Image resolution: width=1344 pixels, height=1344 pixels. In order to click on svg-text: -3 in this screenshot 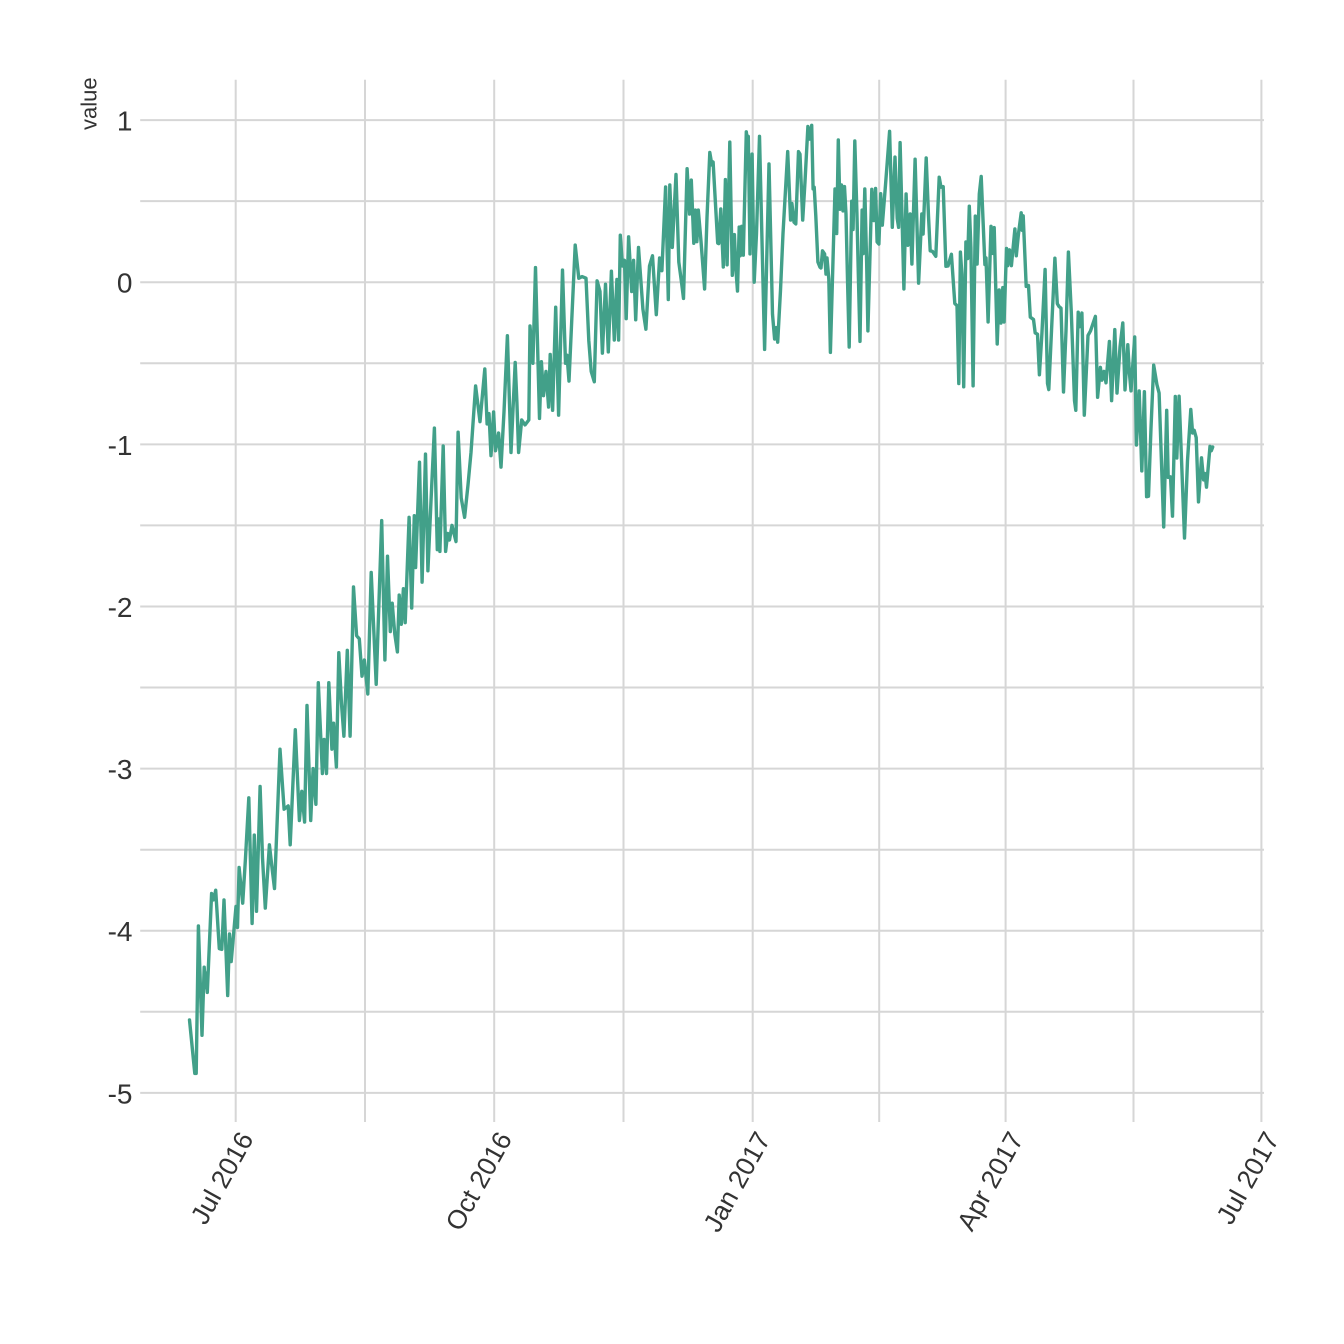, I will do `click(120, 769)`.